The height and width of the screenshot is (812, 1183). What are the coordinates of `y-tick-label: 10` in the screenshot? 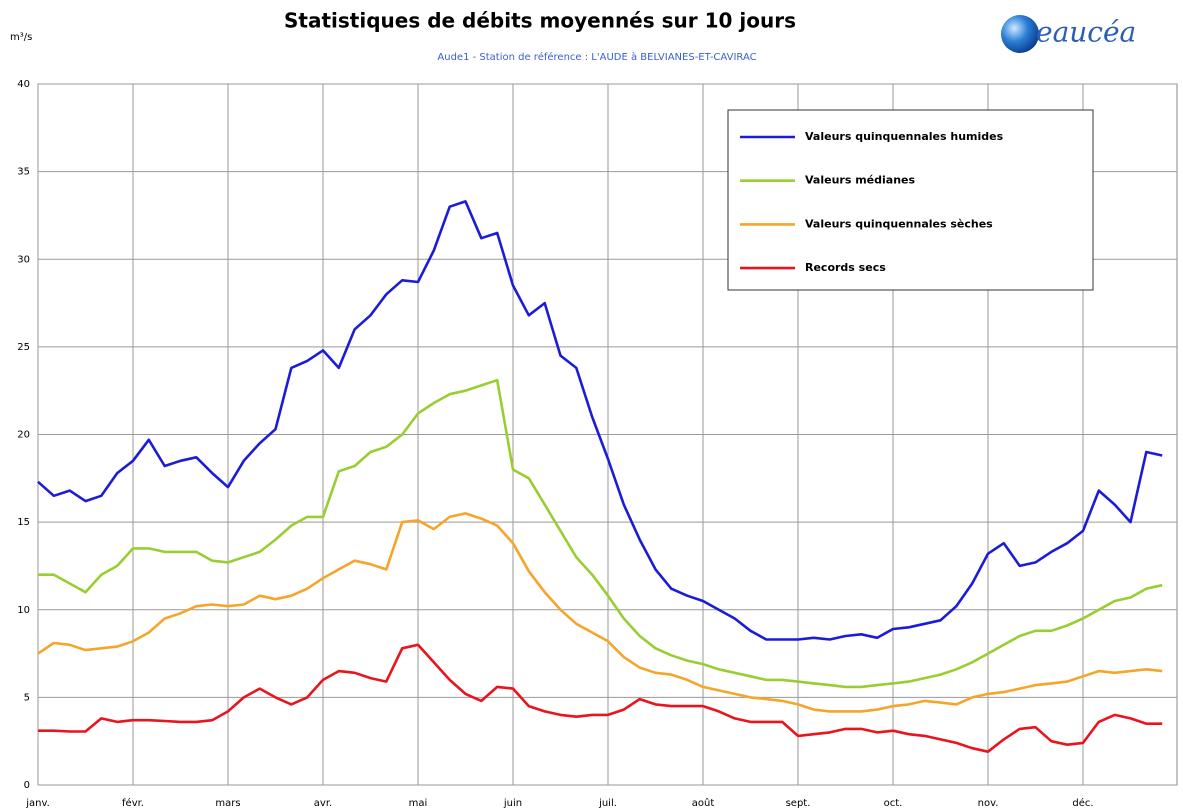 It's located at (23, 610).